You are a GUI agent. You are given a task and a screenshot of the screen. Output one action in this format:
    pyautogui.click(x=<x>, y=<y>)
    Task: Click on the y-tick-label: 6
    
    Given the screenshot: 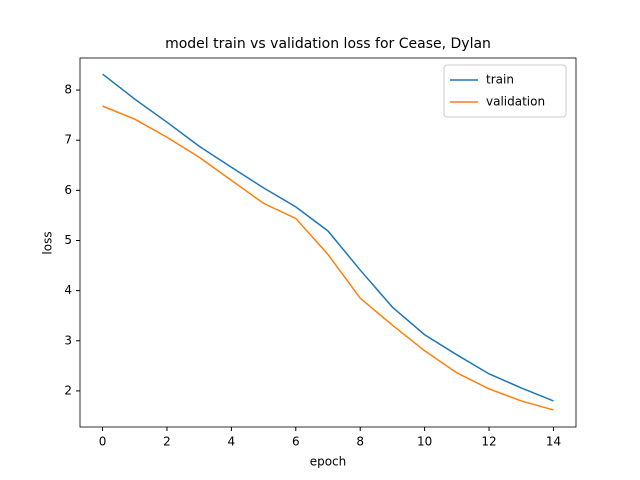 What is the action you would take?
    pyautogui.click(x=68, y=190)
    